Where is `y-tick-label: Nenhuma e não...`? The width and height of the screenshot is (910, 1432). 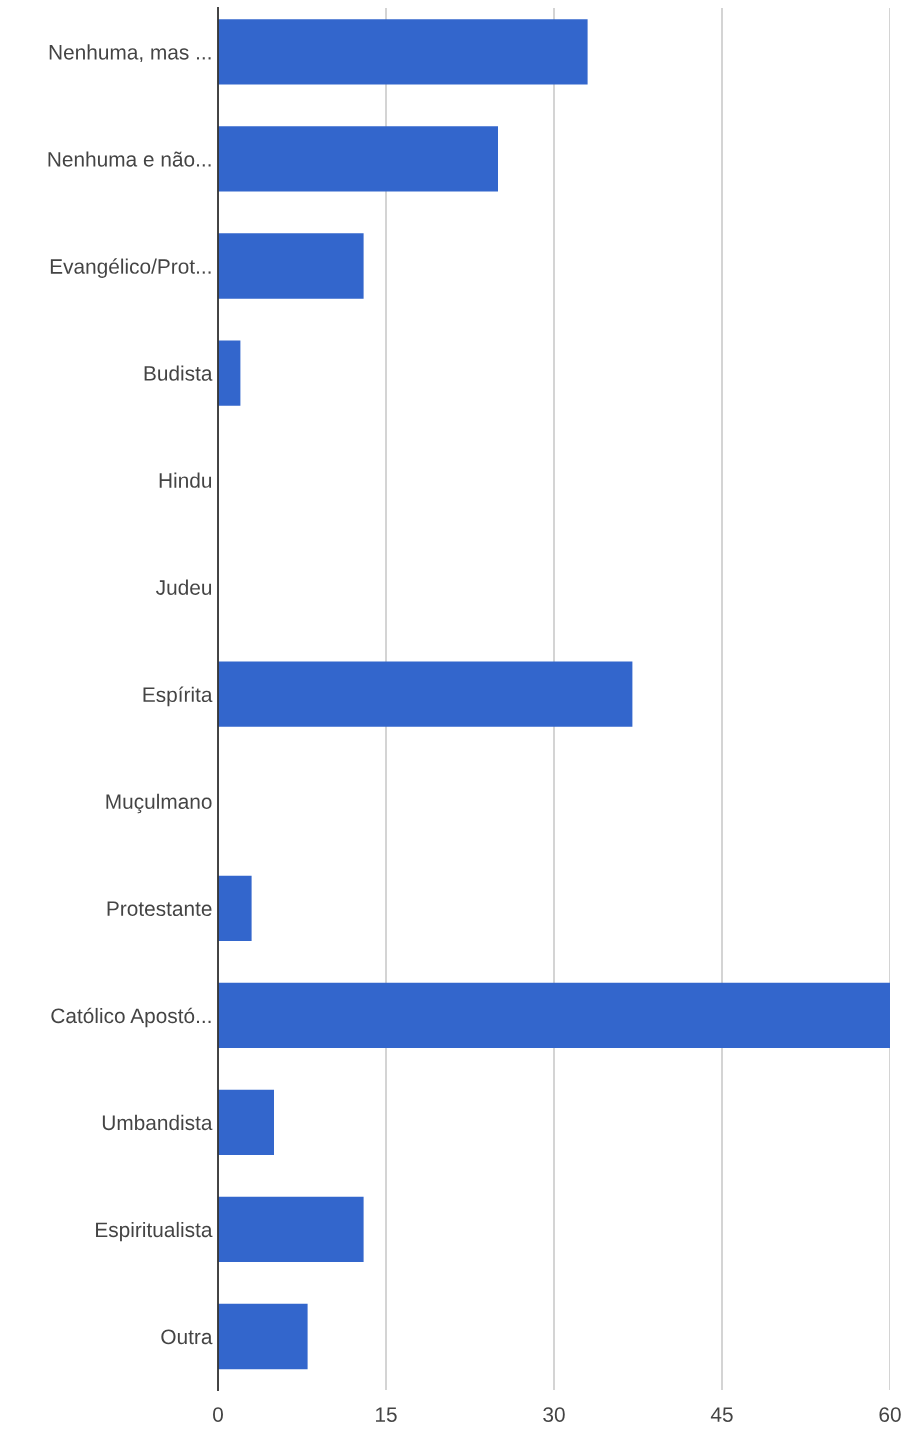
y-tick-label: Nenhuma e não... is located at coordinates (129, 159).